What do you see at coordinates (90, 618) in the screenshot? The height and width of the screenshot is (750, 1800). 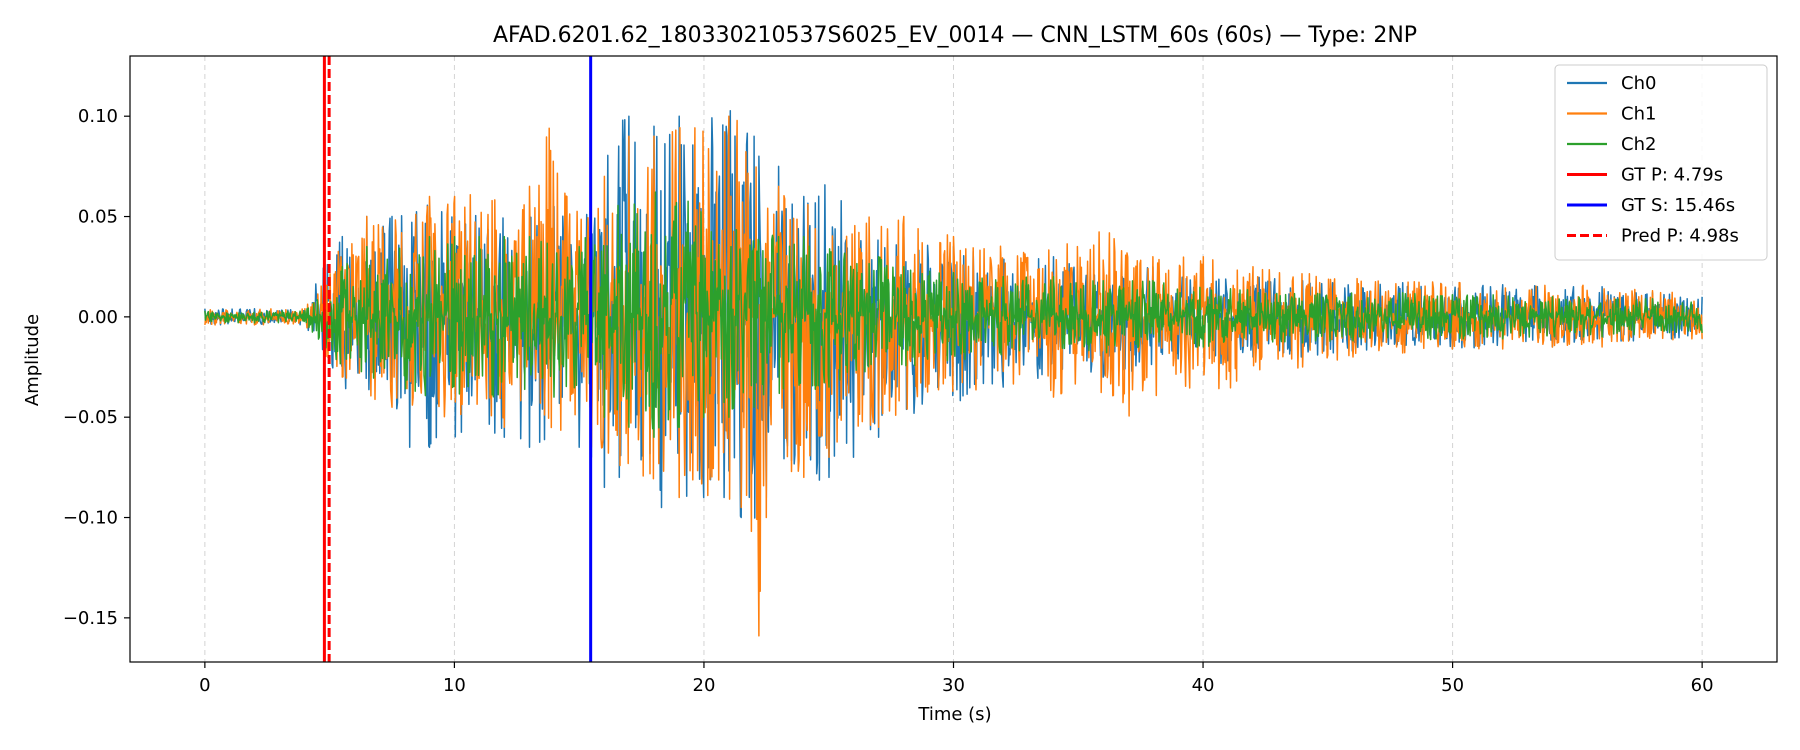 I see `y-tick-label: −0.15` at bounding box center [90, 618].